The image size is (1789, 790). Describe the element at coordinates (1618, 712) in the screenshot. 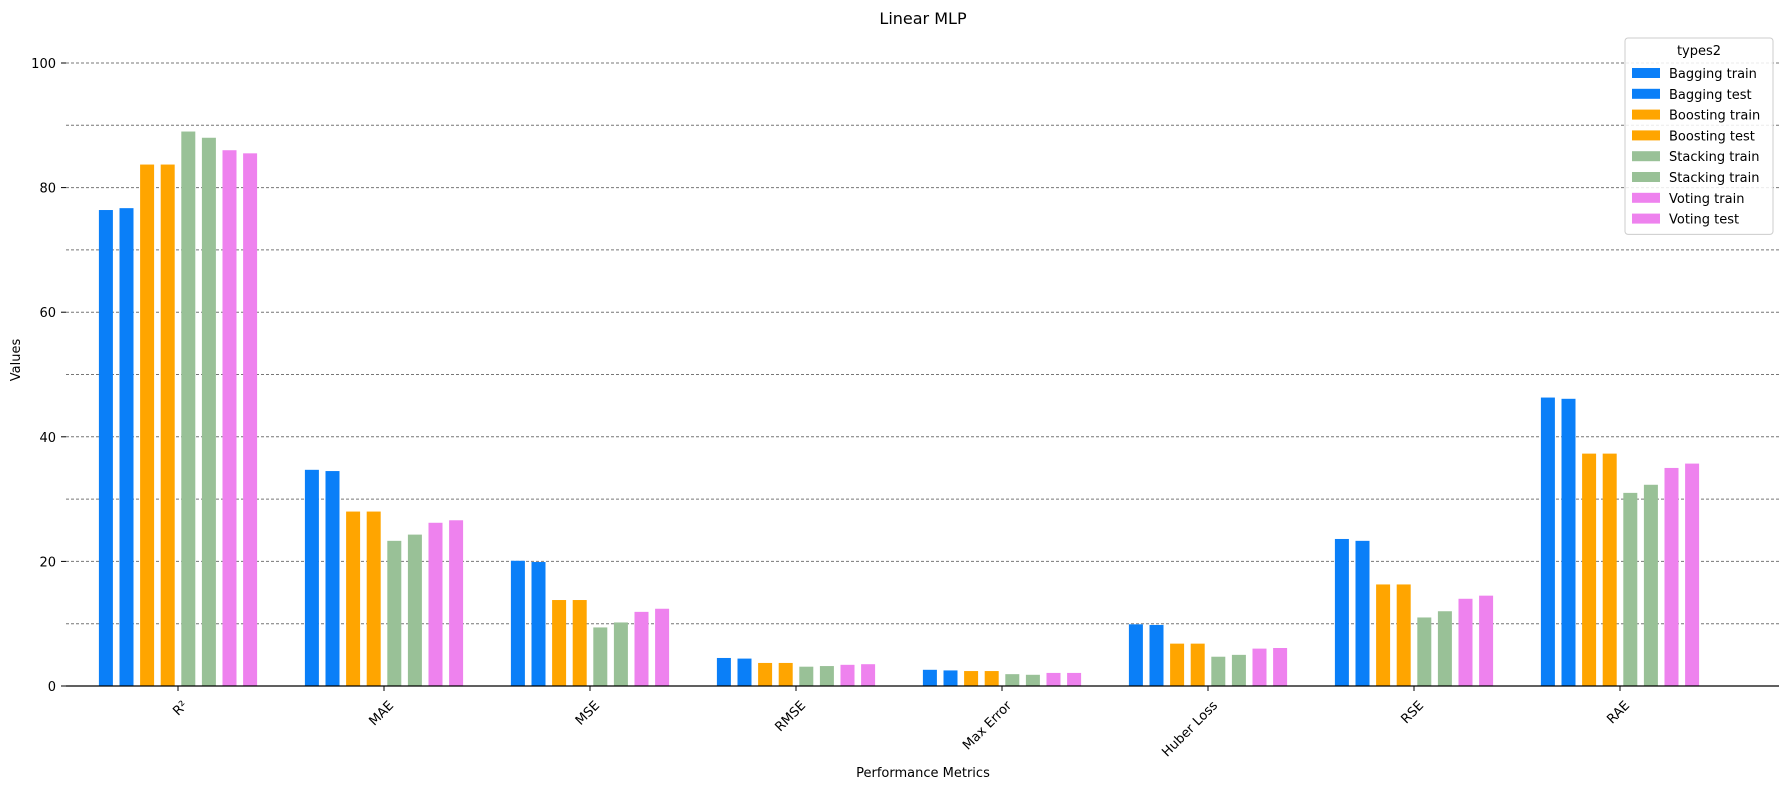

I see `x-tick-label: RAE` at that location.